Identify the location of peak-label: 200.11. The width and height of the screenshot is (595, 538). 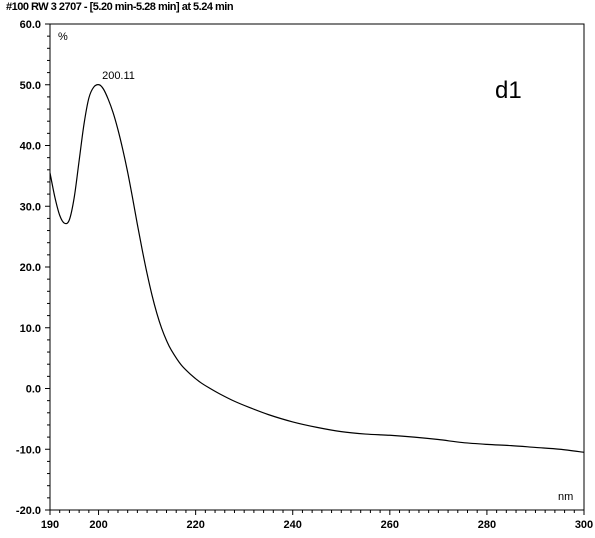
(118, 76).